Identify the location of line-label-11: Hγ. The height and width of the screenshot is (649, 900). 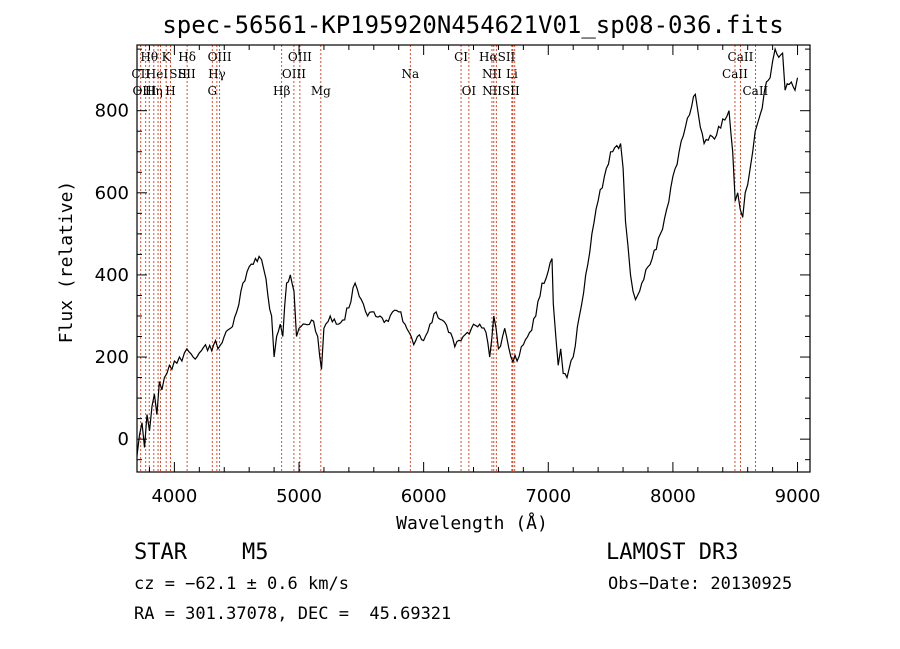
(217, 74).